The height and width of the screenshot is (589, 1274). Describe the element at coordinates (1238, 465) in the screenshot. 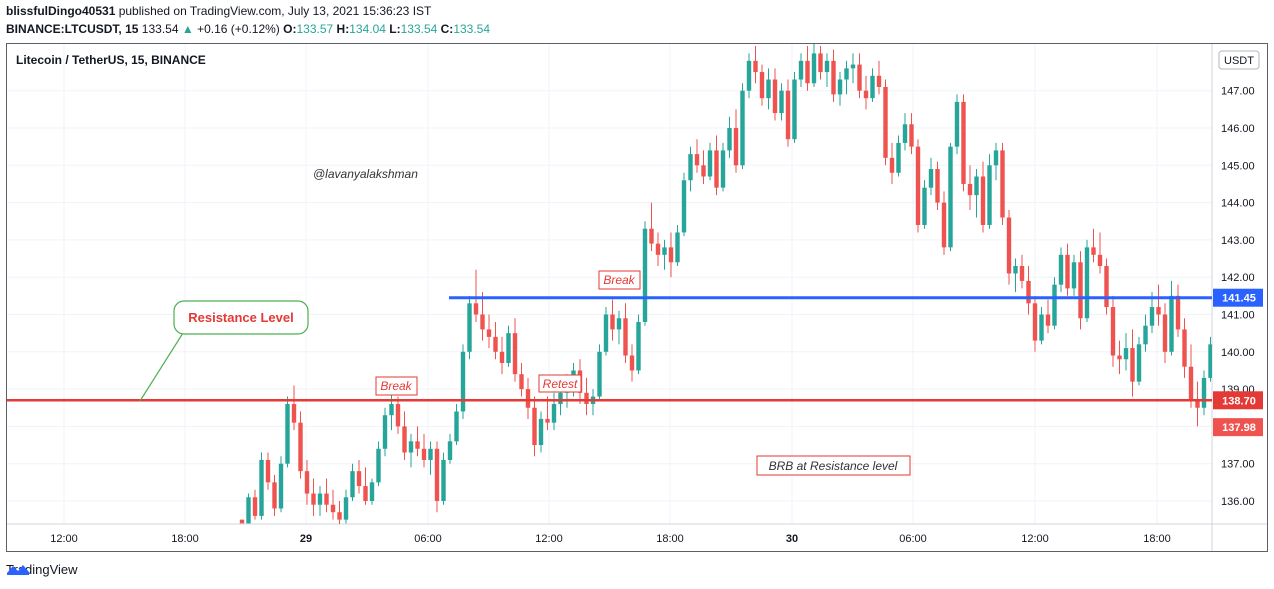

I see `y-tick-label: 137.00` at that location.